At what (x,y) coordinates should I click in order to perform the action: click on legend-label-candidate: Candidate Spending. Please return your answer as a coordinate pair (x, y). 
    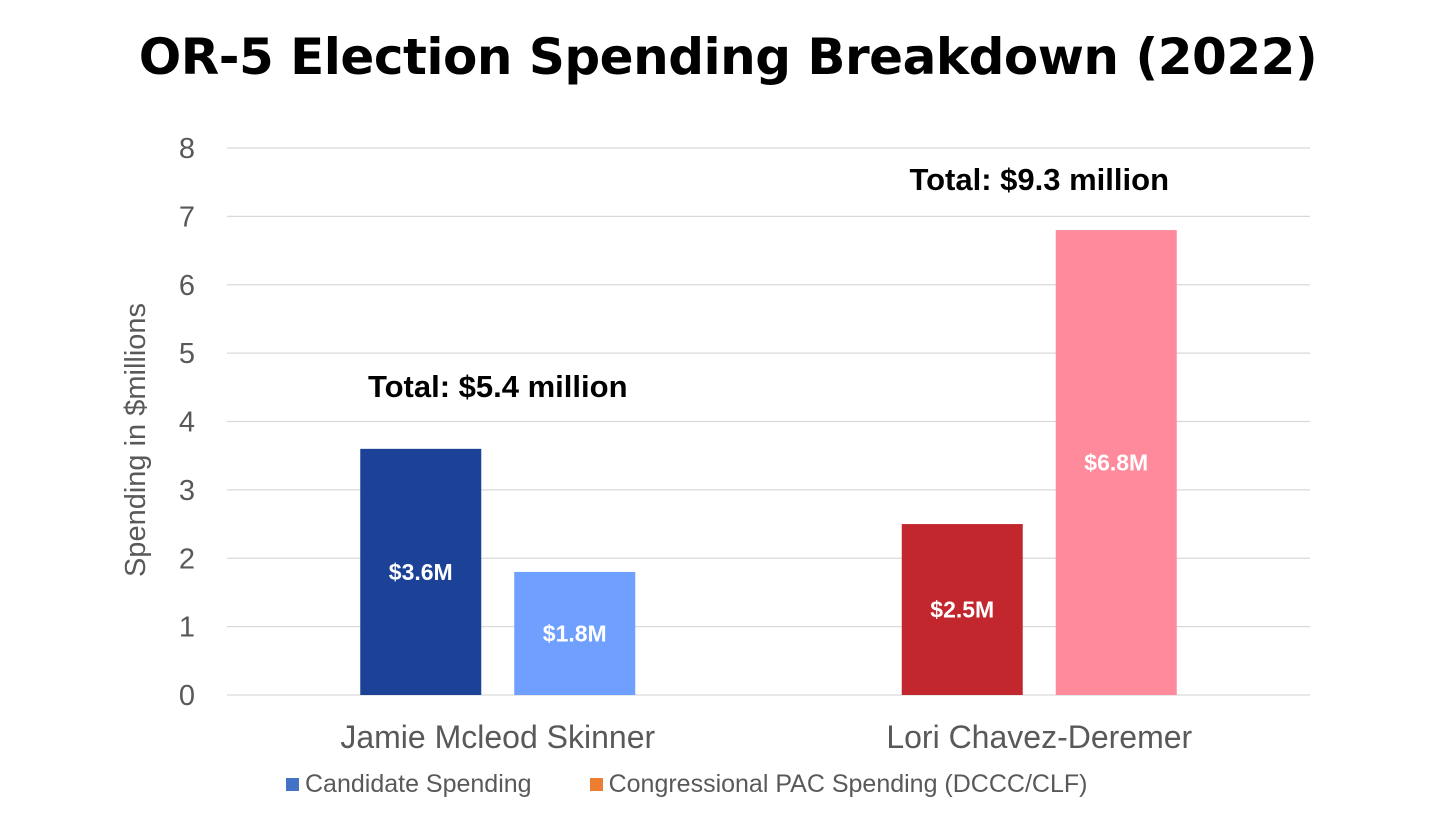
    Looking at the image, I should click on (418, 784).